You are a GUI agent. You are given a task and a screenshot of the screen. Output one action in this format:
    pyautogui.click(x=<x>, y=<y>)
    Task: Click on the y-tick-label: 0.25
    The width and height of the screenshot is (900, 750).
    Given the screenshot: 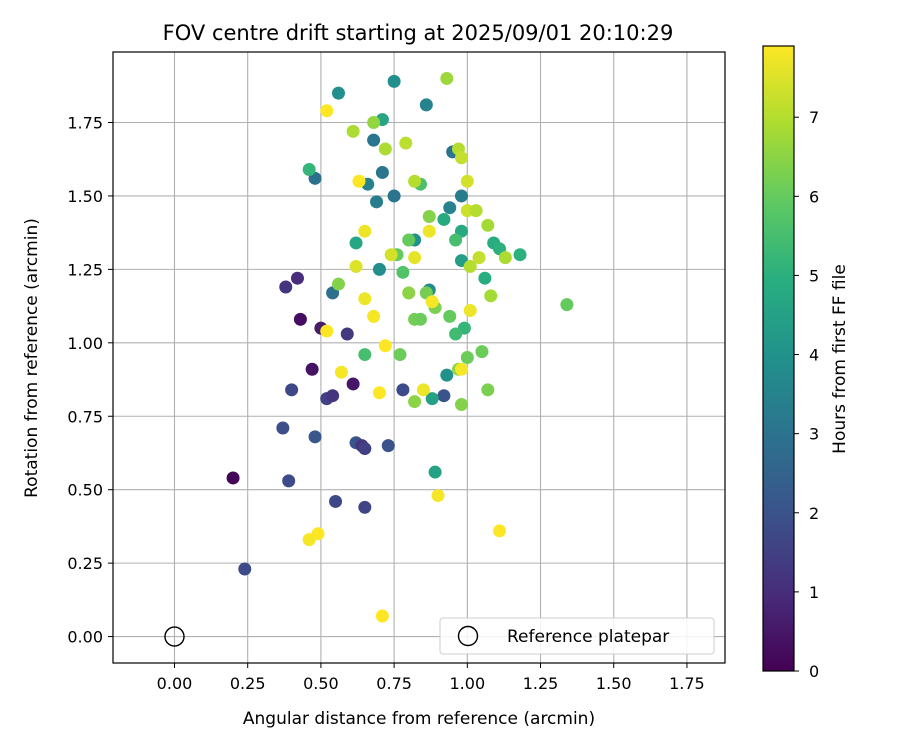 What is the action you would take?
    pyautogui.click(x=85, y=563)
    